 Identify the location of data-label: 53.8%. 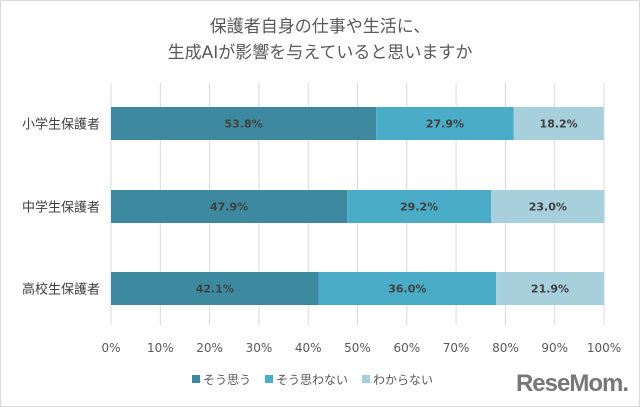
(244, 124).